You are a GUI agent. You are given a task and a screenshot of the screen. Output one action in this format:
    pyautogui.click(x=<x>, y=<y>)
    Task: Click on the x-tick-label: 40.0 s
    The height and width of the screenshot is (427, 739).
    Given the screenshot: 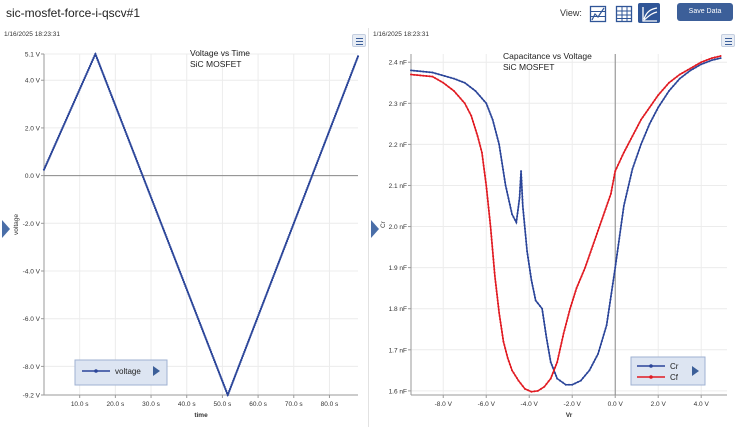 What is the action you would take?
    pyautogui.click(x=187, y=404)
    